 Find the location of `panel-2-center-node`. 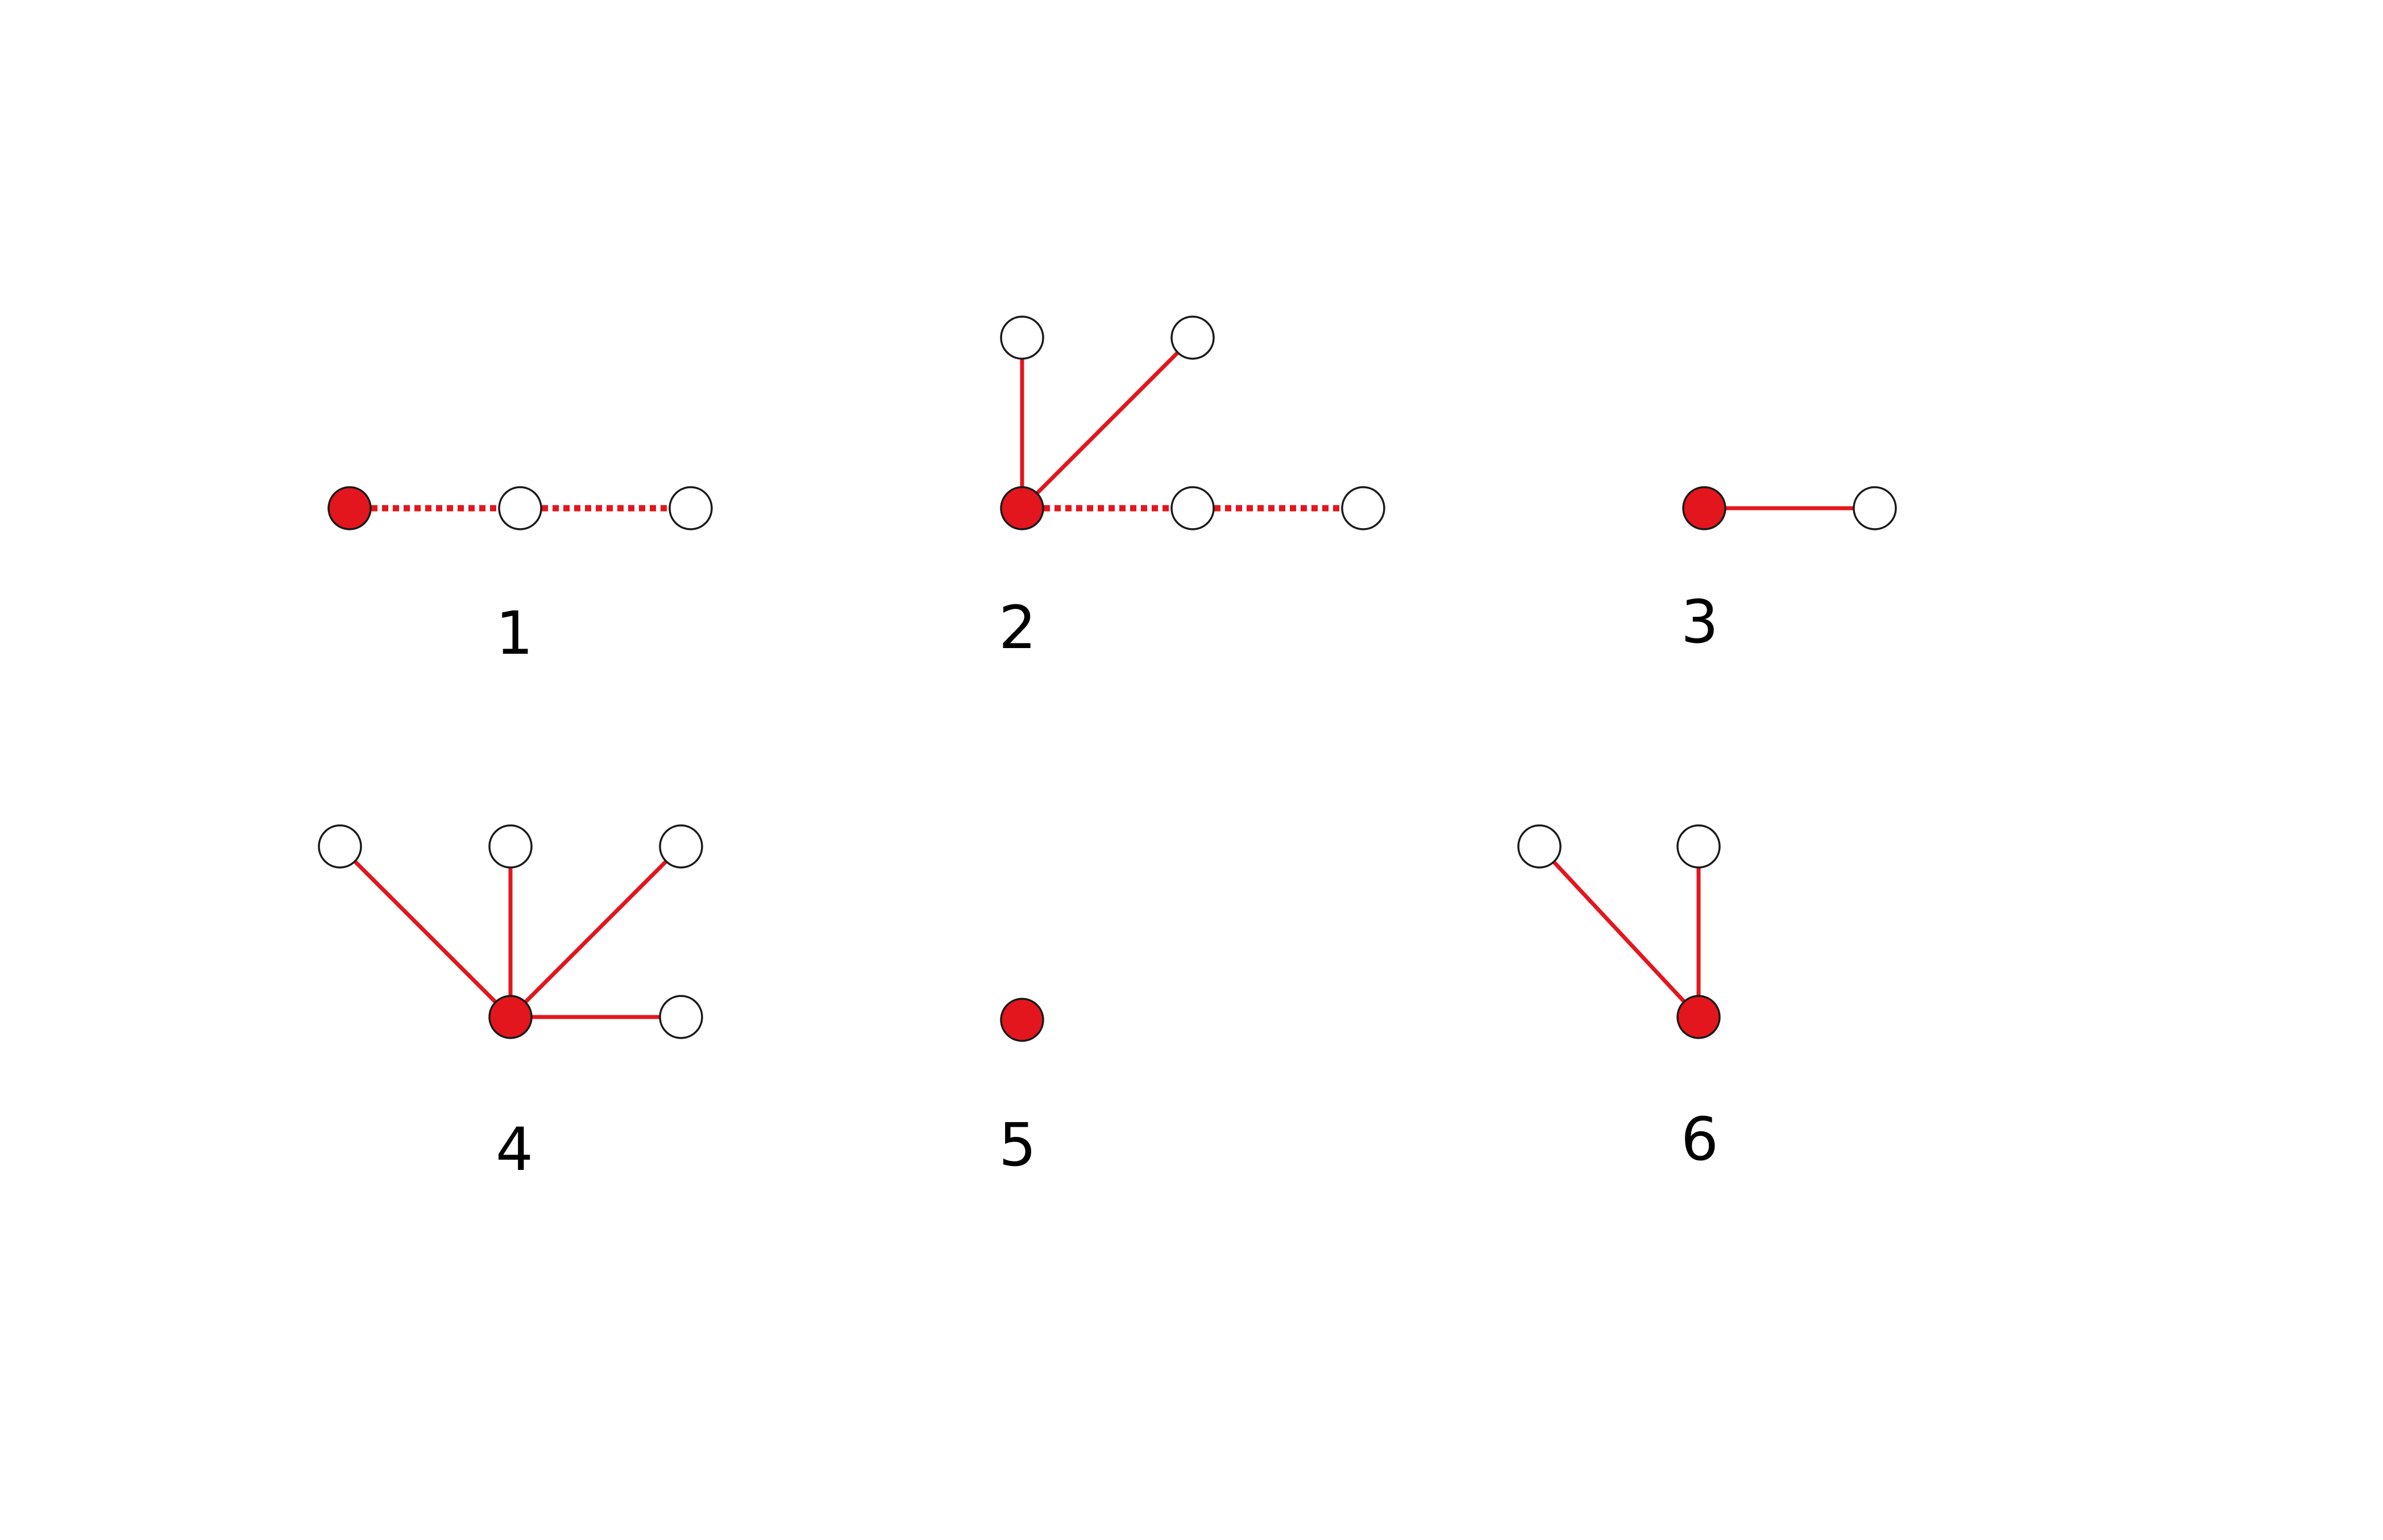

panel-2-center-node is located at coordinates (1022, 508).